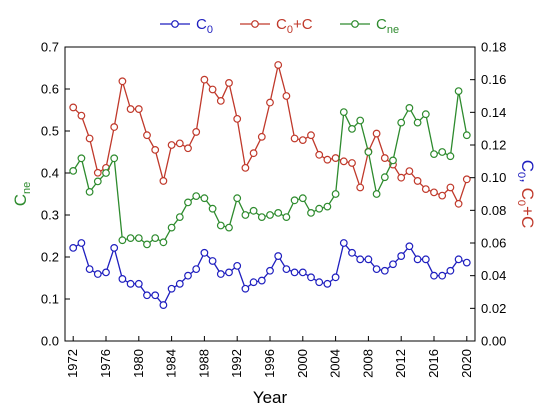 This screenshot has height=416, width=550. I want to click on x-tick-label: 1976, so click(105, 363).